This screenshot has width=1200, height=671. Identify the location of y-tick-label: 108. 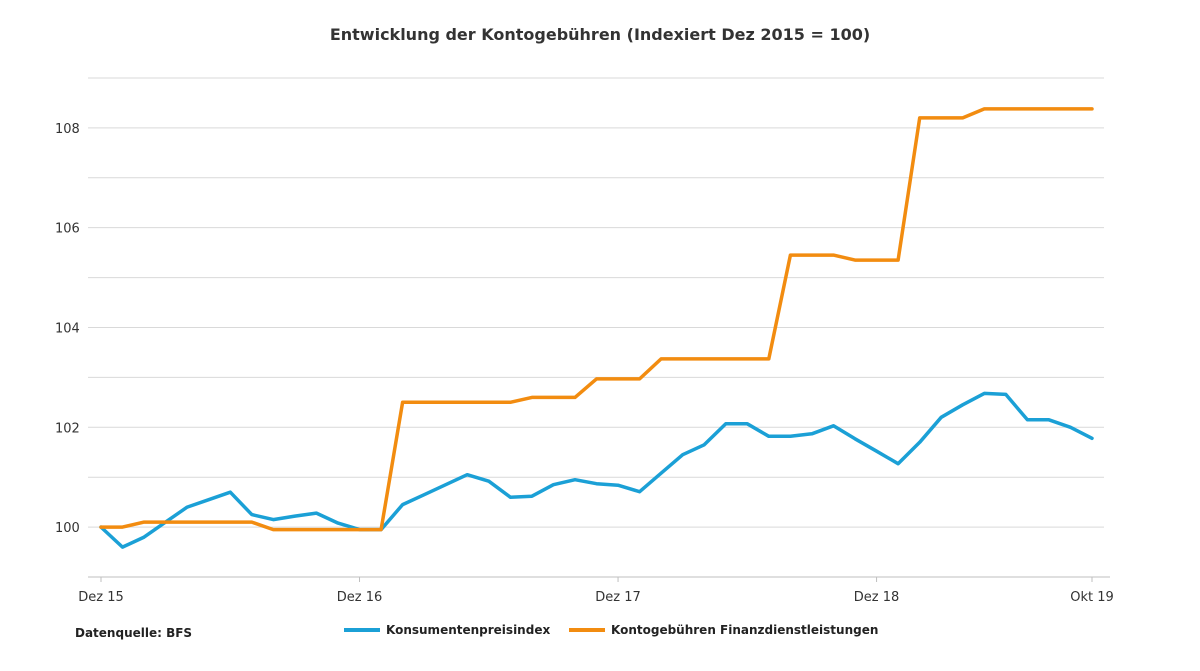
(67, 129).